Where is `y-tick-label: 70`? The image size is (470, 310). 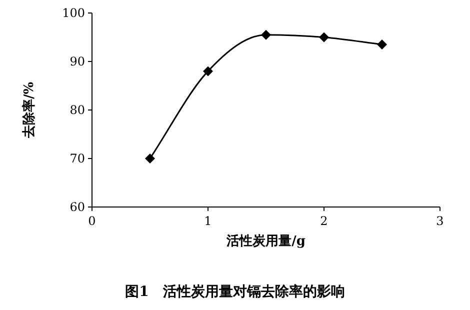 y-tick-label: 70 is located at coordinates (77, 159).